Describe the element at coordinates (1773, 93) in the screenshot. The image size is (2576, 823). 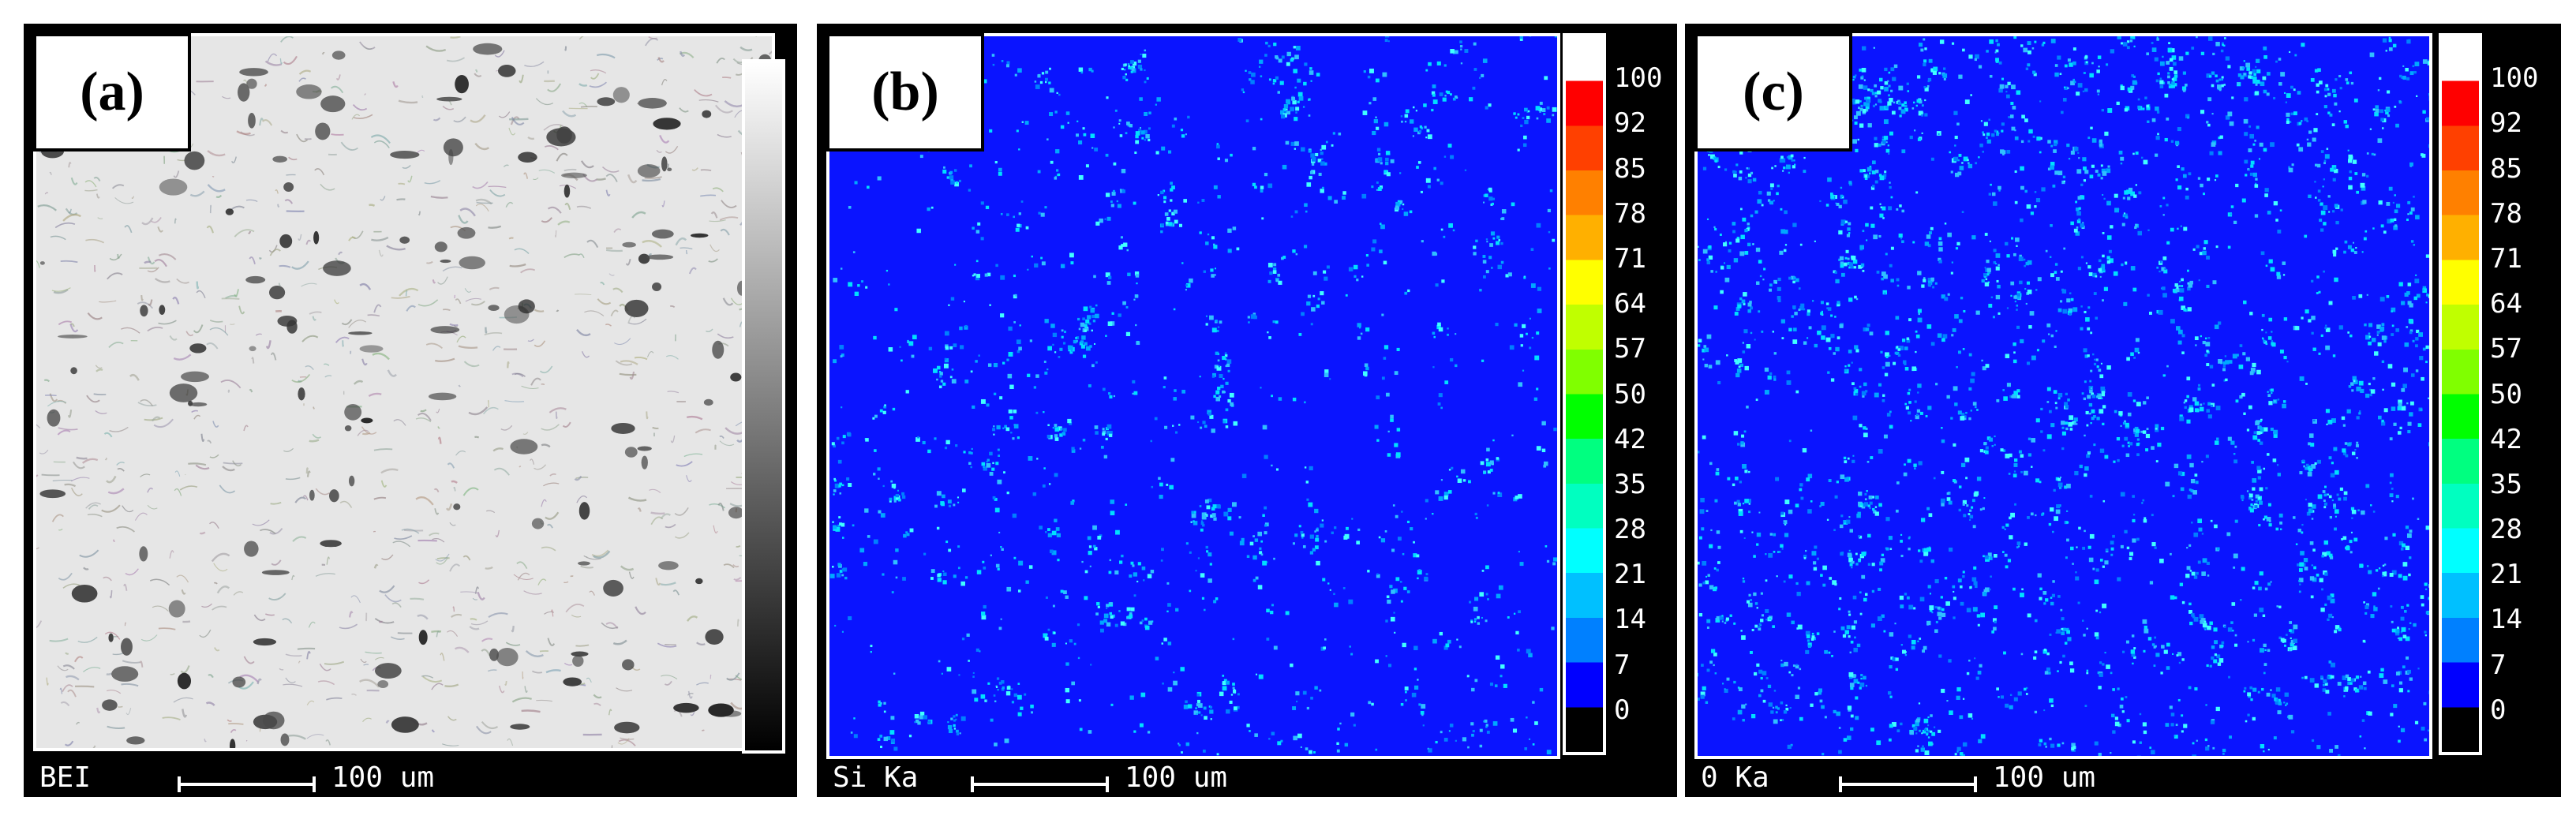
I see `panel-label: (c)` at that location.